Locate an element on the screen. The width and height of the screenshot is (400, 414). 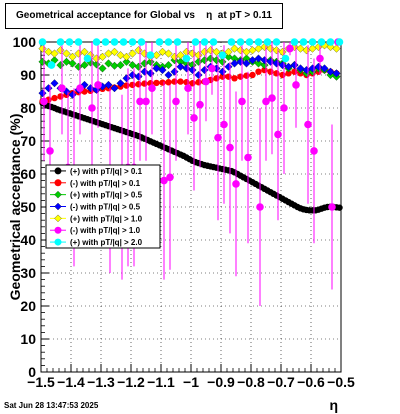
legend-label: (+) with pT/|q| > 1.0 is located at coordinates (106, 218).